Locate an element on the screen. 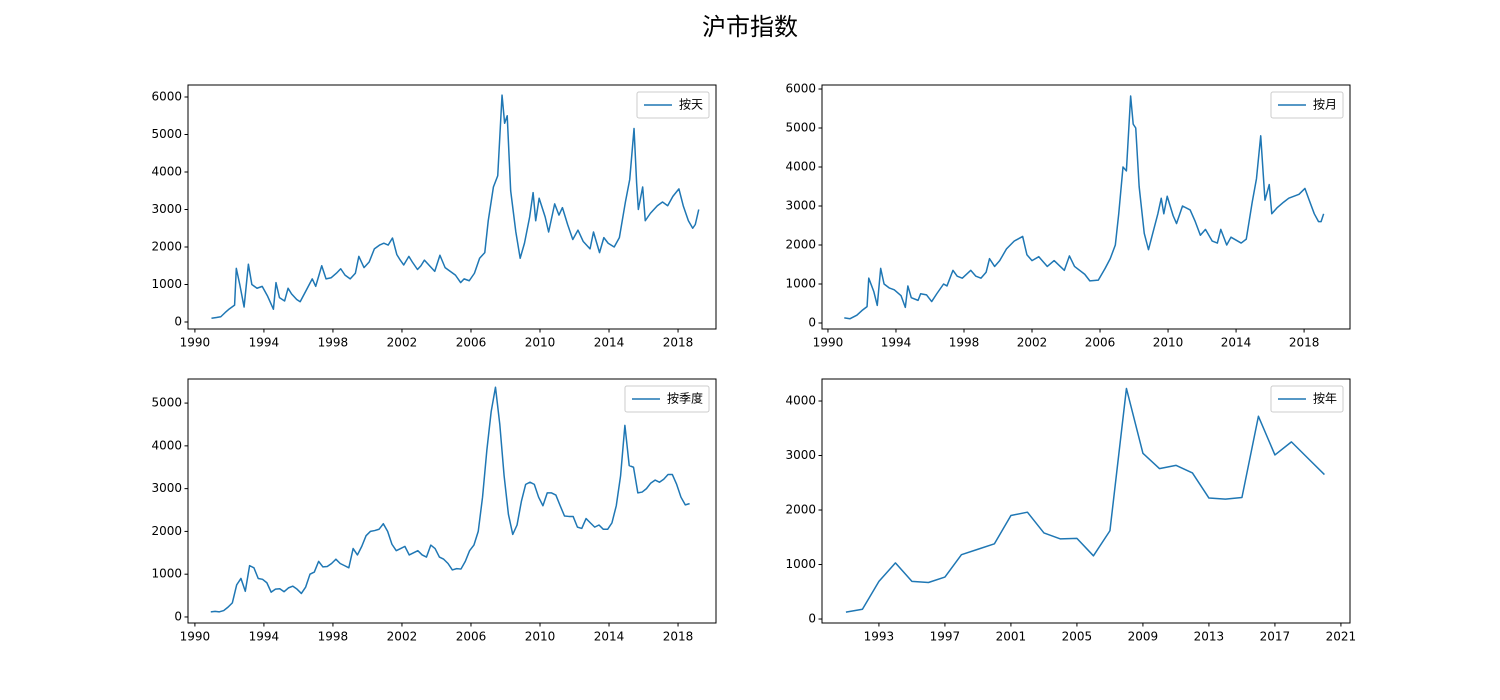 Image resolution: width=1500 pixels, height=700 pixels. legend-label: 按年 is located at coordinates (1325, 399).